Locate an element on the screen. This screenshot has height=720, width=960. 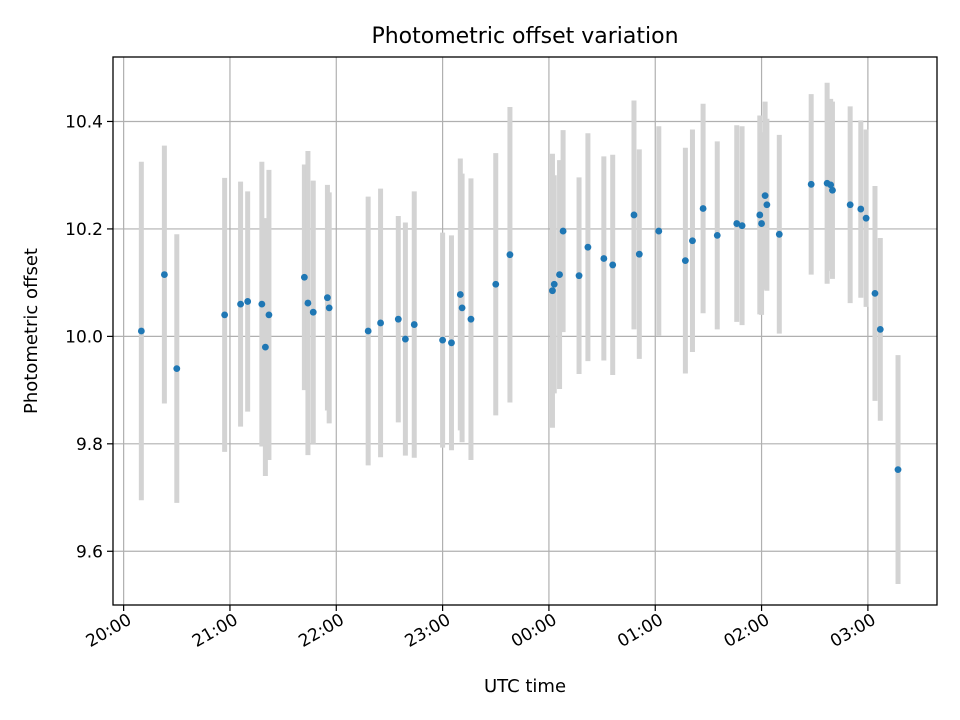
x-tick-label: 02:00 is located at coordinates (747, 631).